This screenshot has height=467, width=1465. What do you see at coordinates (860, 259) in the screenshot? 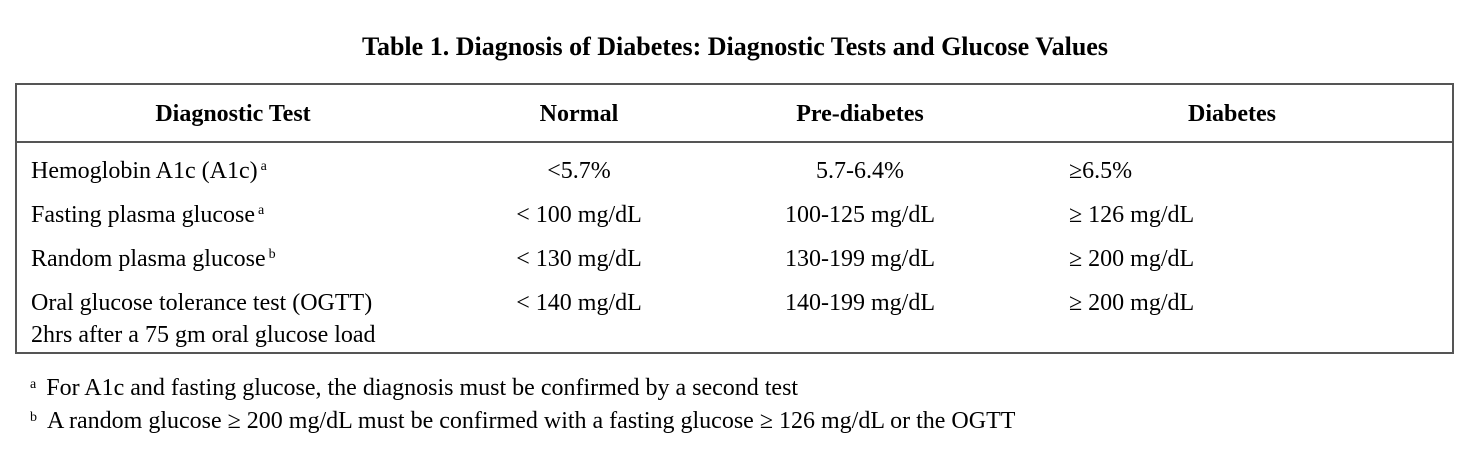
I see `prediabetes-value: 130-199 mg/dL` at bounding box center [860, 259].